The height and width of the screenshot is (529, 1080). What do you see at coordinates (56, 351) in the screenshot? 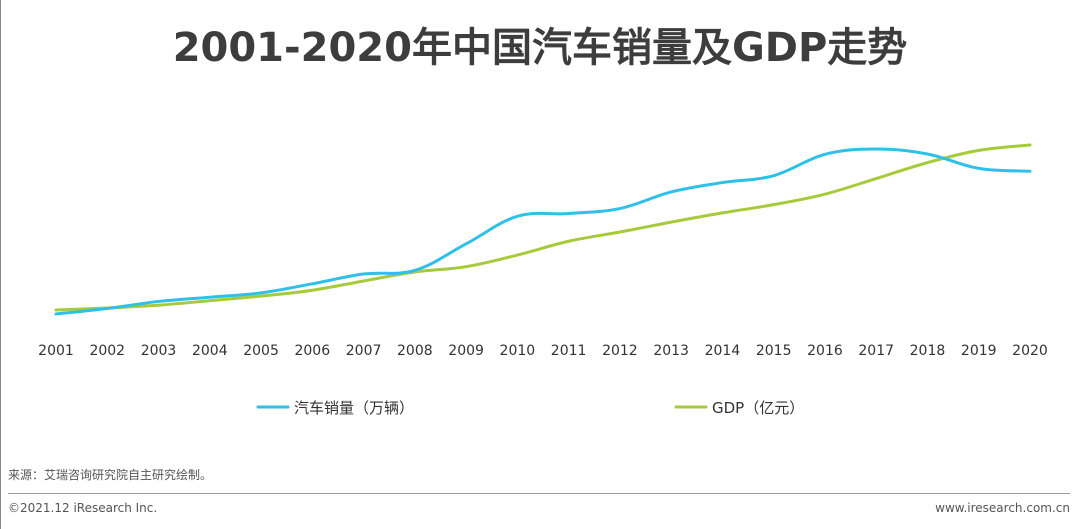
I see `x-tick-label: 2001` at bounding box center [56, 351].